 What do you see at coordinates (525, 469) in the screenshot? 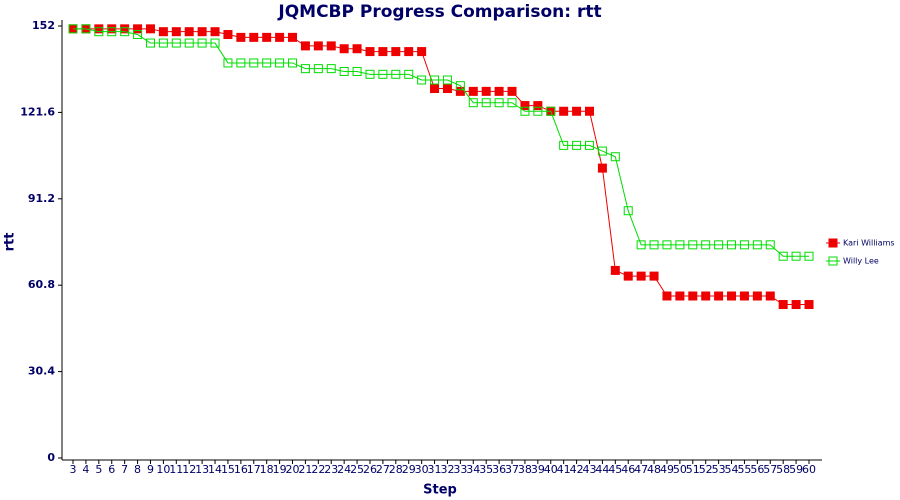
I see `x-tick-label: 38` at bounding box center [525, 469].